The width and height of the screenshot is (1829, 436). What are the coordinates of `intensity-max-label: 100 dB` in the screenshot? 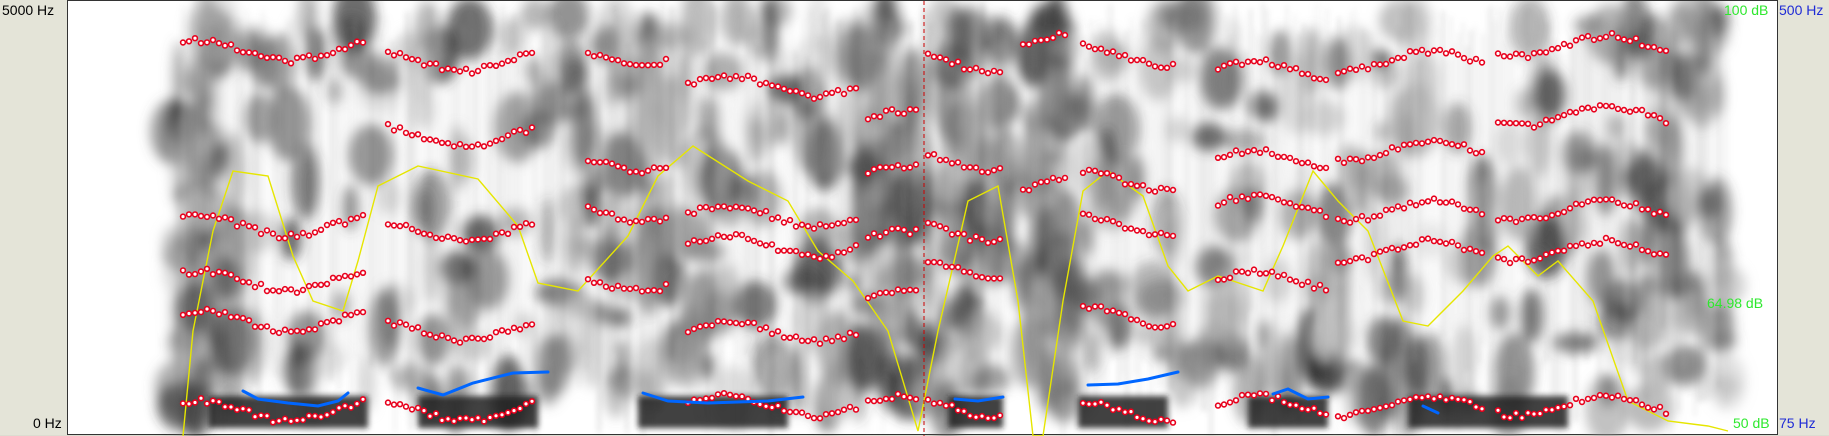 It's located at (1746, 10).